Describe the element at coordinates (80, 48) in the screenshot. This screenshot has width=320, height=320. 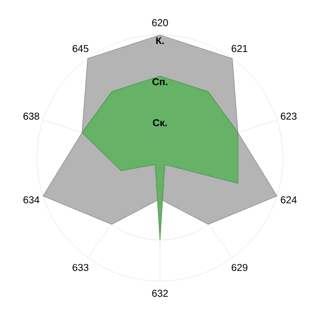
I see `spoke-label: 645` at that location.